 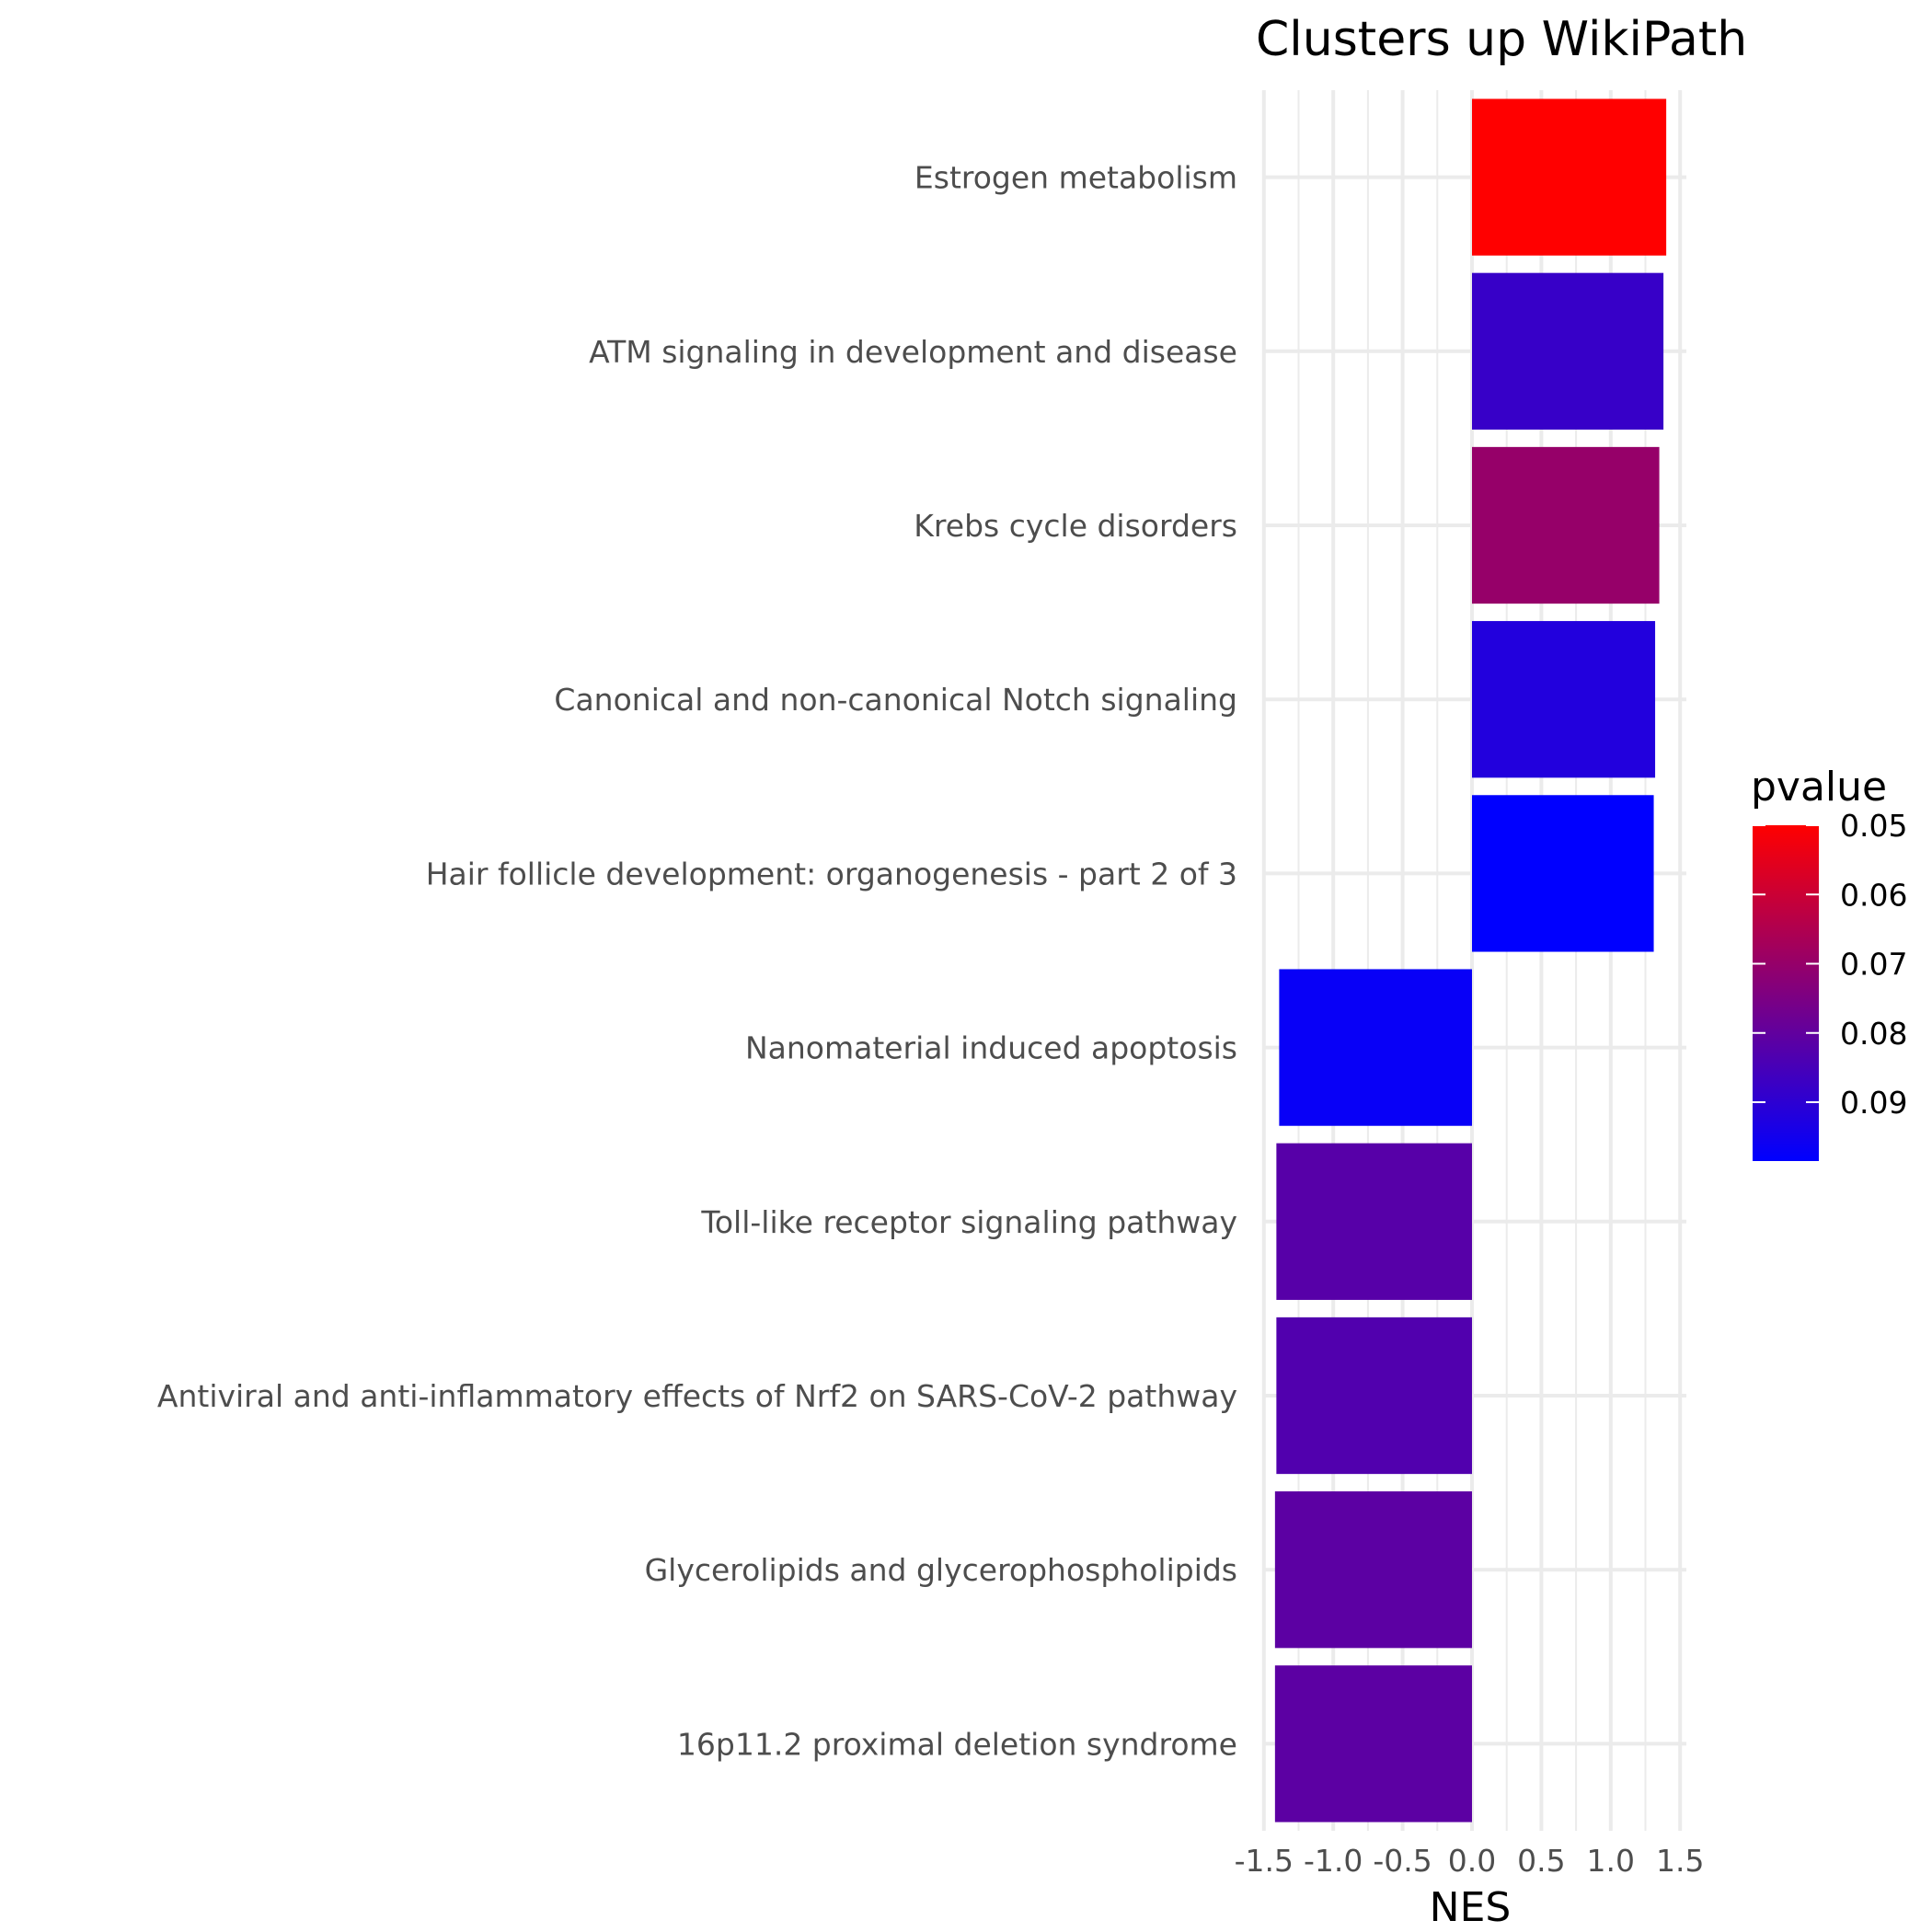 I want to click on y-tick-label: Glycerolipids and glycerophospholipids, so click(x=941, y=1570).